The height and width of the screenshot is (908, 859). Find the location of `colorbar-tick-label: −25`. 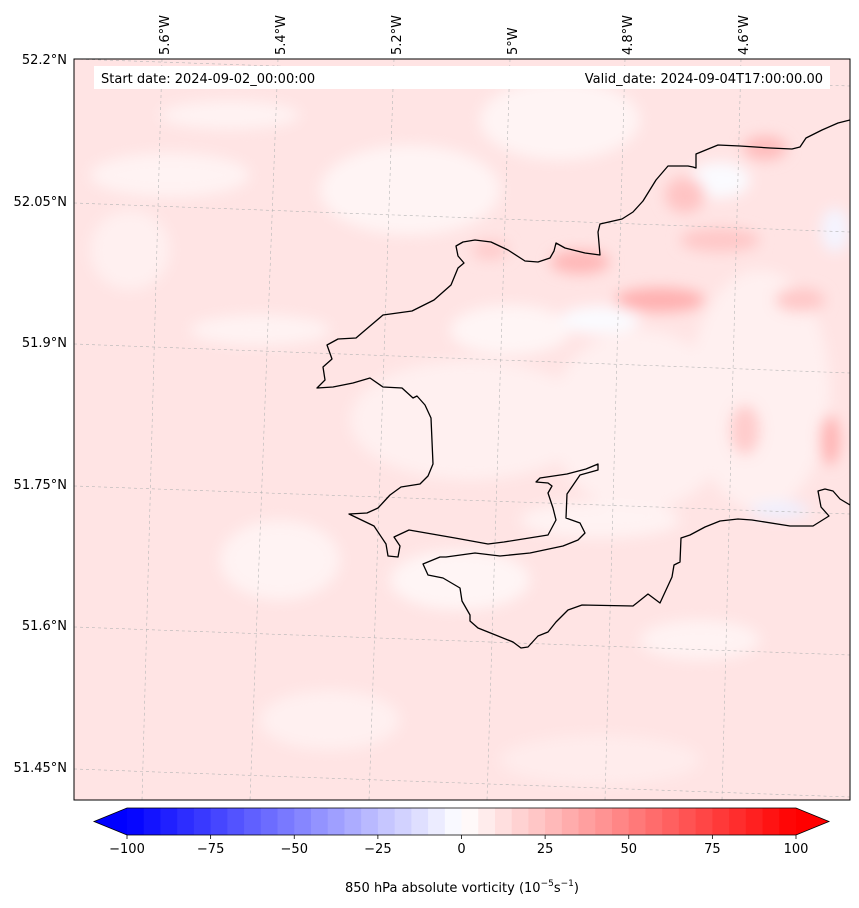

colorbar-tick-label: −25 is located at coordinates (377, 849).